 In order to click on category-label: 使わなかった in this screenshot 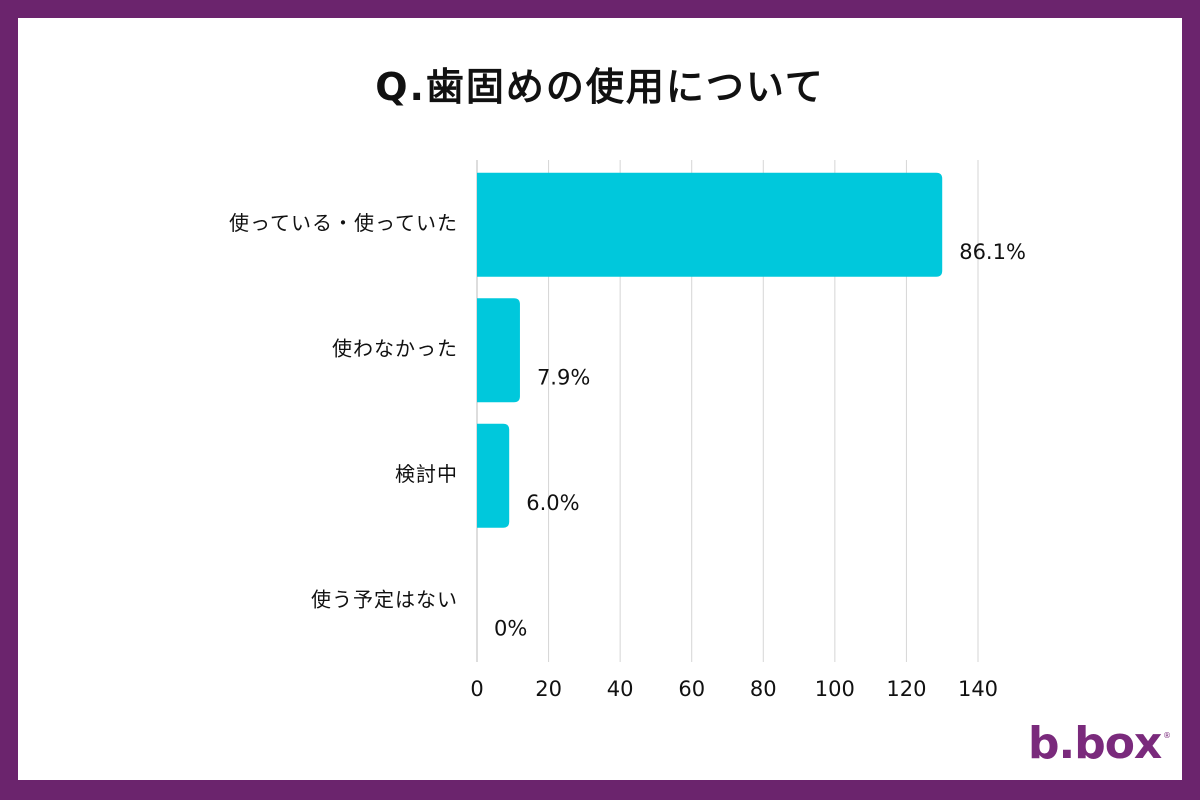, I will do `click(395, 348)`.